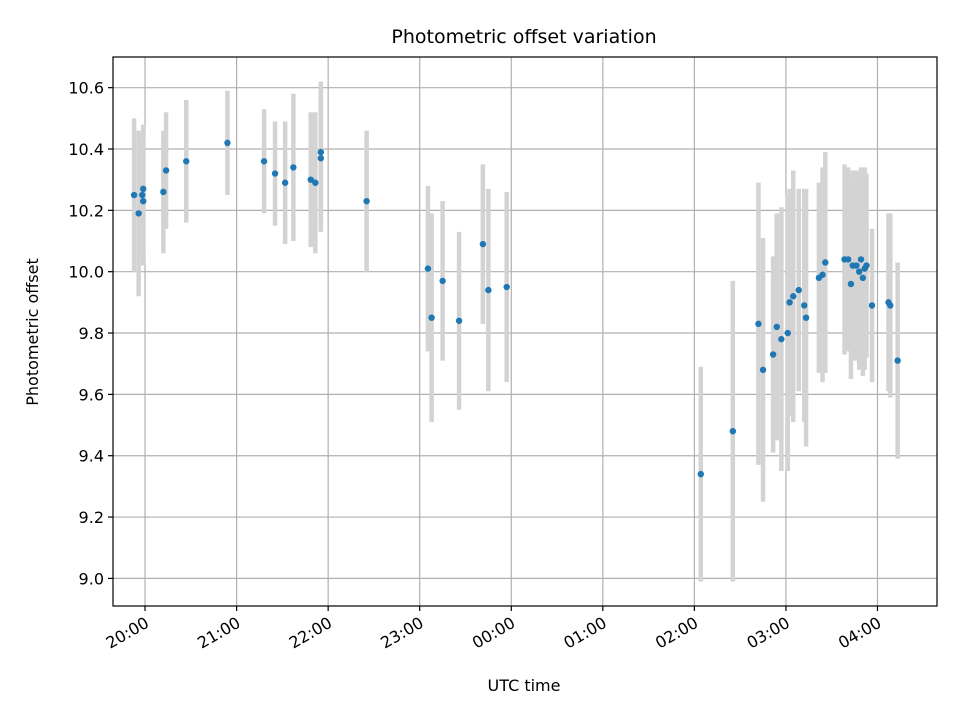 The height and width of the screenshot is (720, 960). I want to click on y-tick-label: 9.0, so click(91, 578).